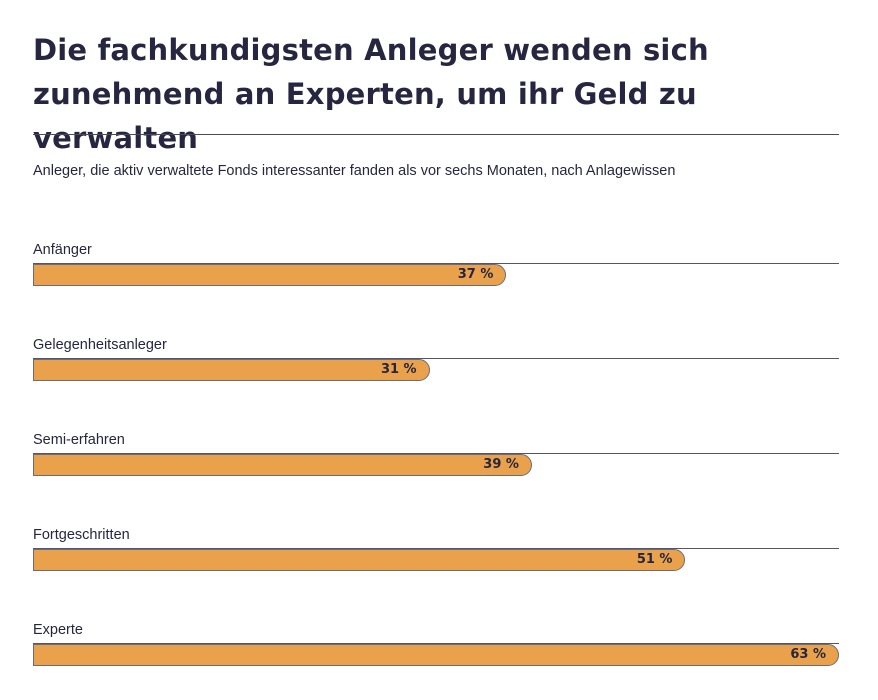 This screenshot has width=878, height=700. What do you see at coordinates (501, 464) in the screenshot?
I see `bar-value-label: 39 %` at bounding box center [501, 464].